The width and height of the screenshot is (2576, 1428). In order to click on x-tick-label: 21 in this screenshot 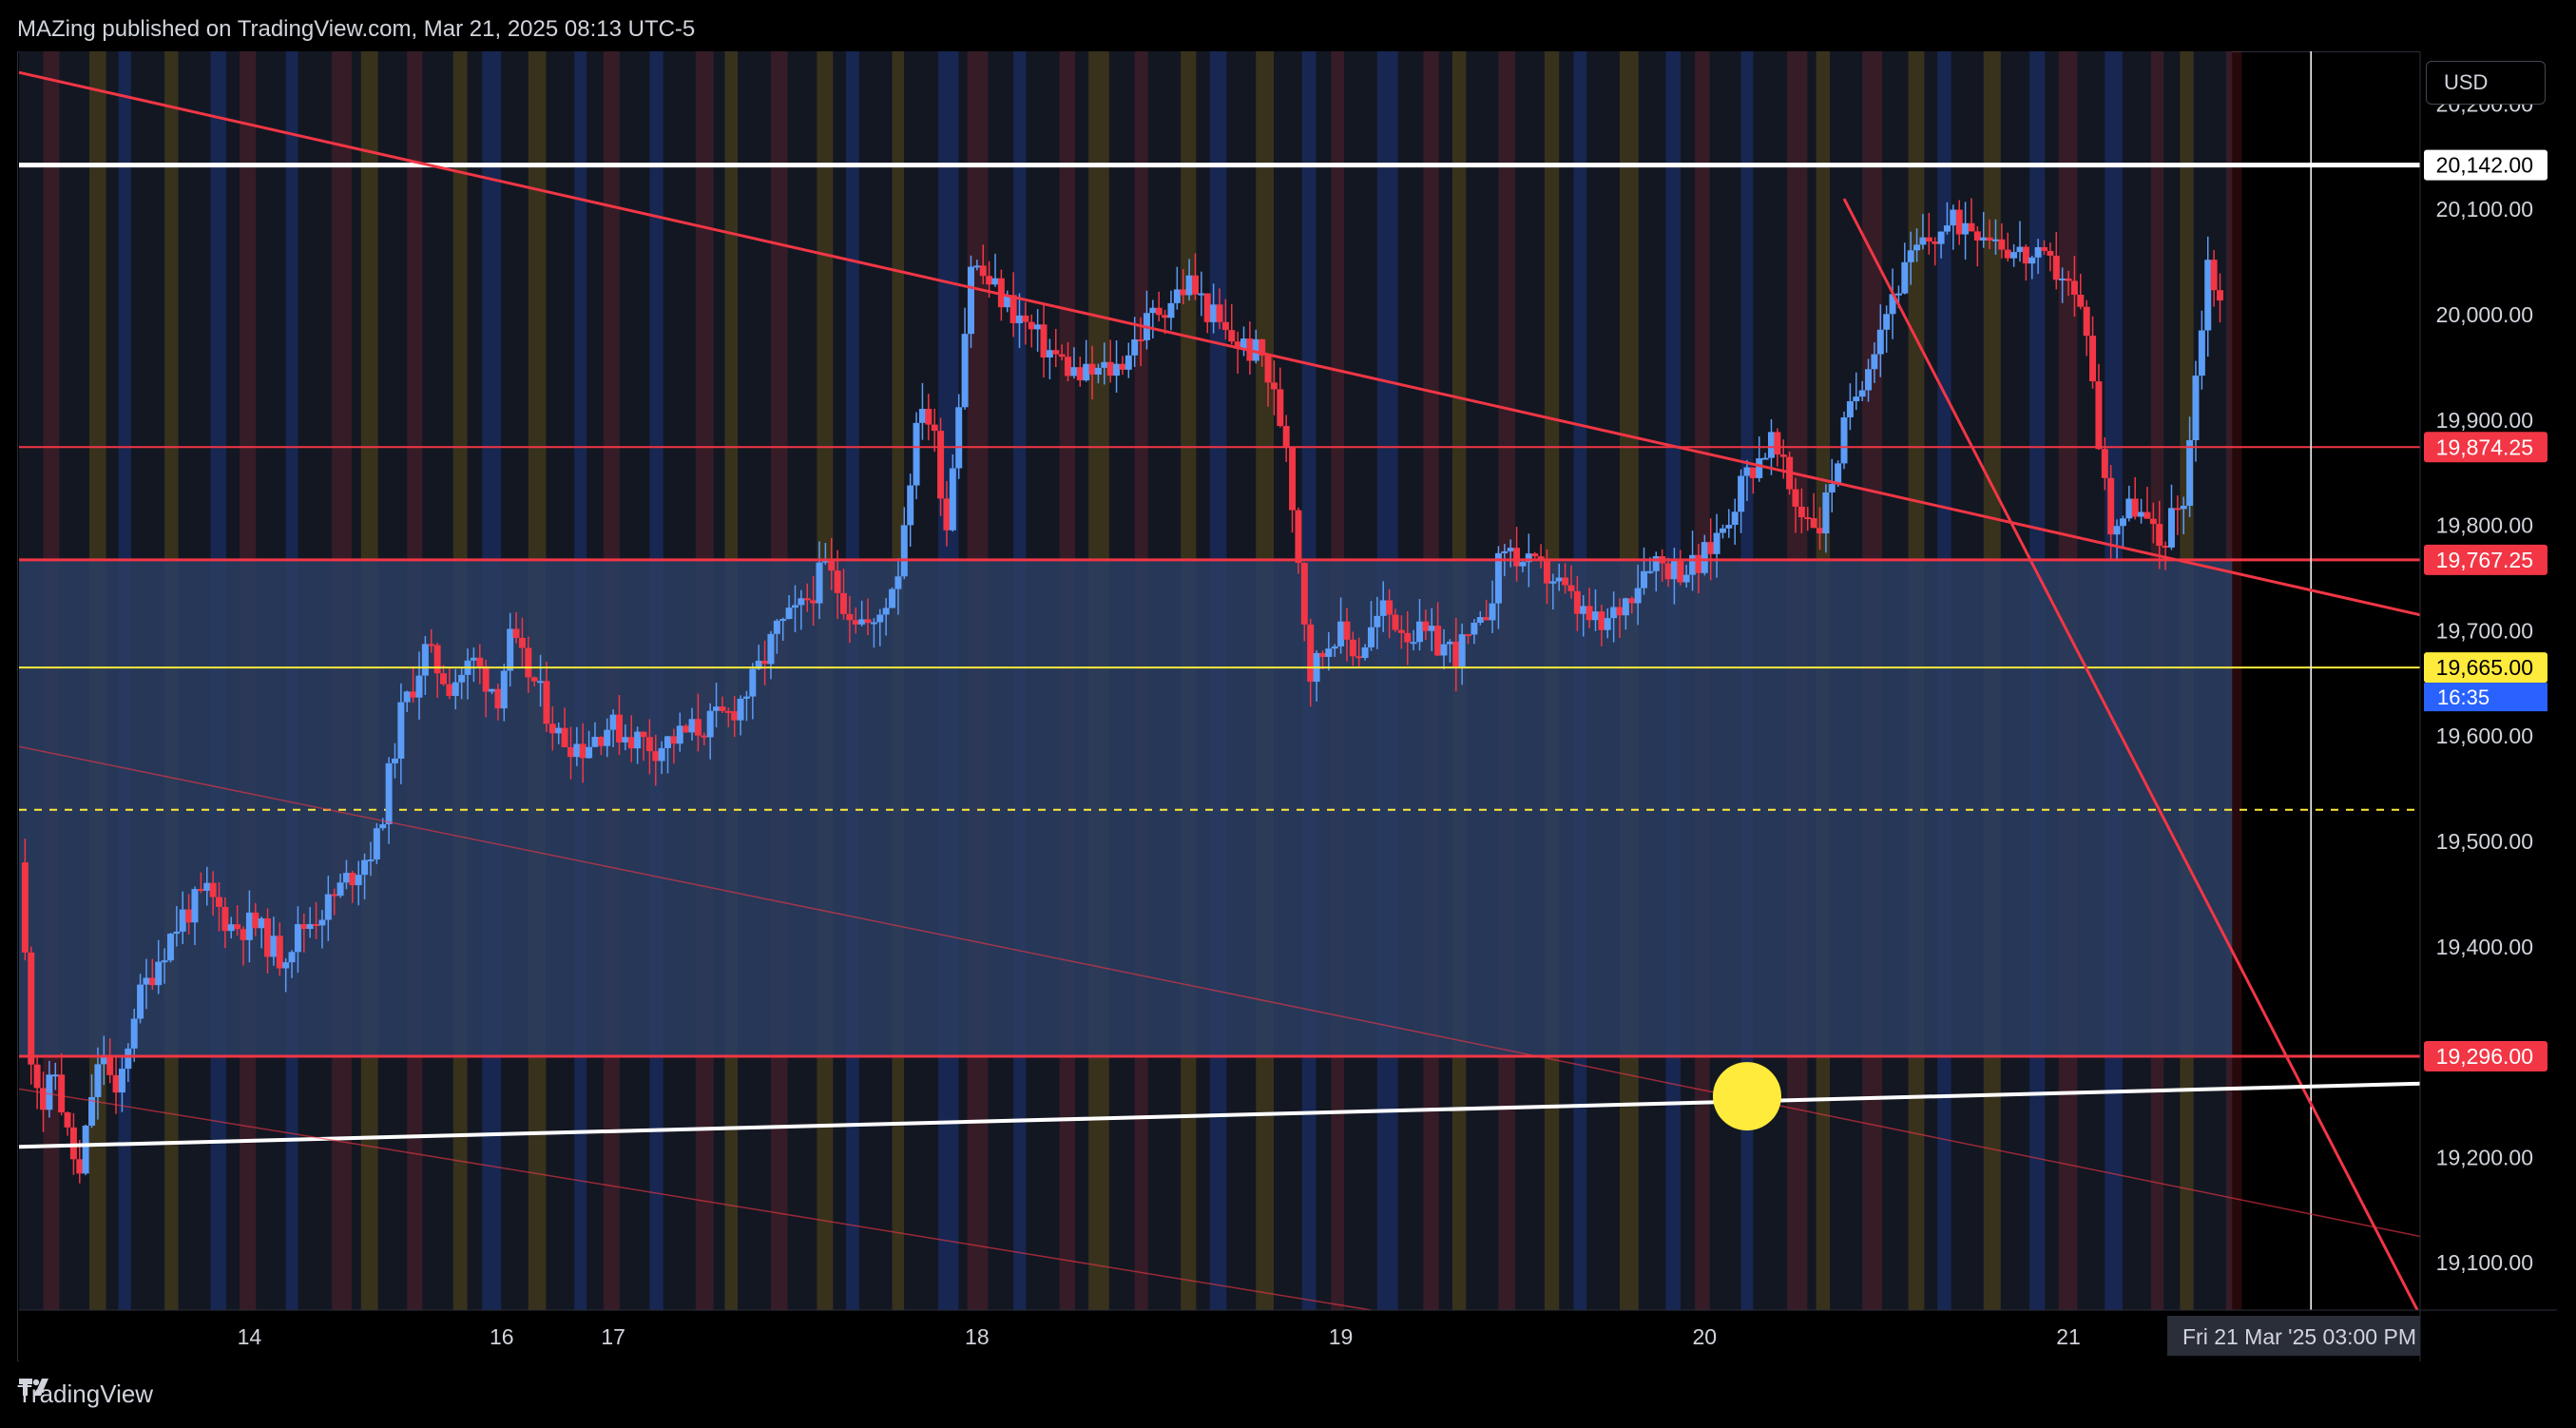, I will do `click(2068, 1336)`.